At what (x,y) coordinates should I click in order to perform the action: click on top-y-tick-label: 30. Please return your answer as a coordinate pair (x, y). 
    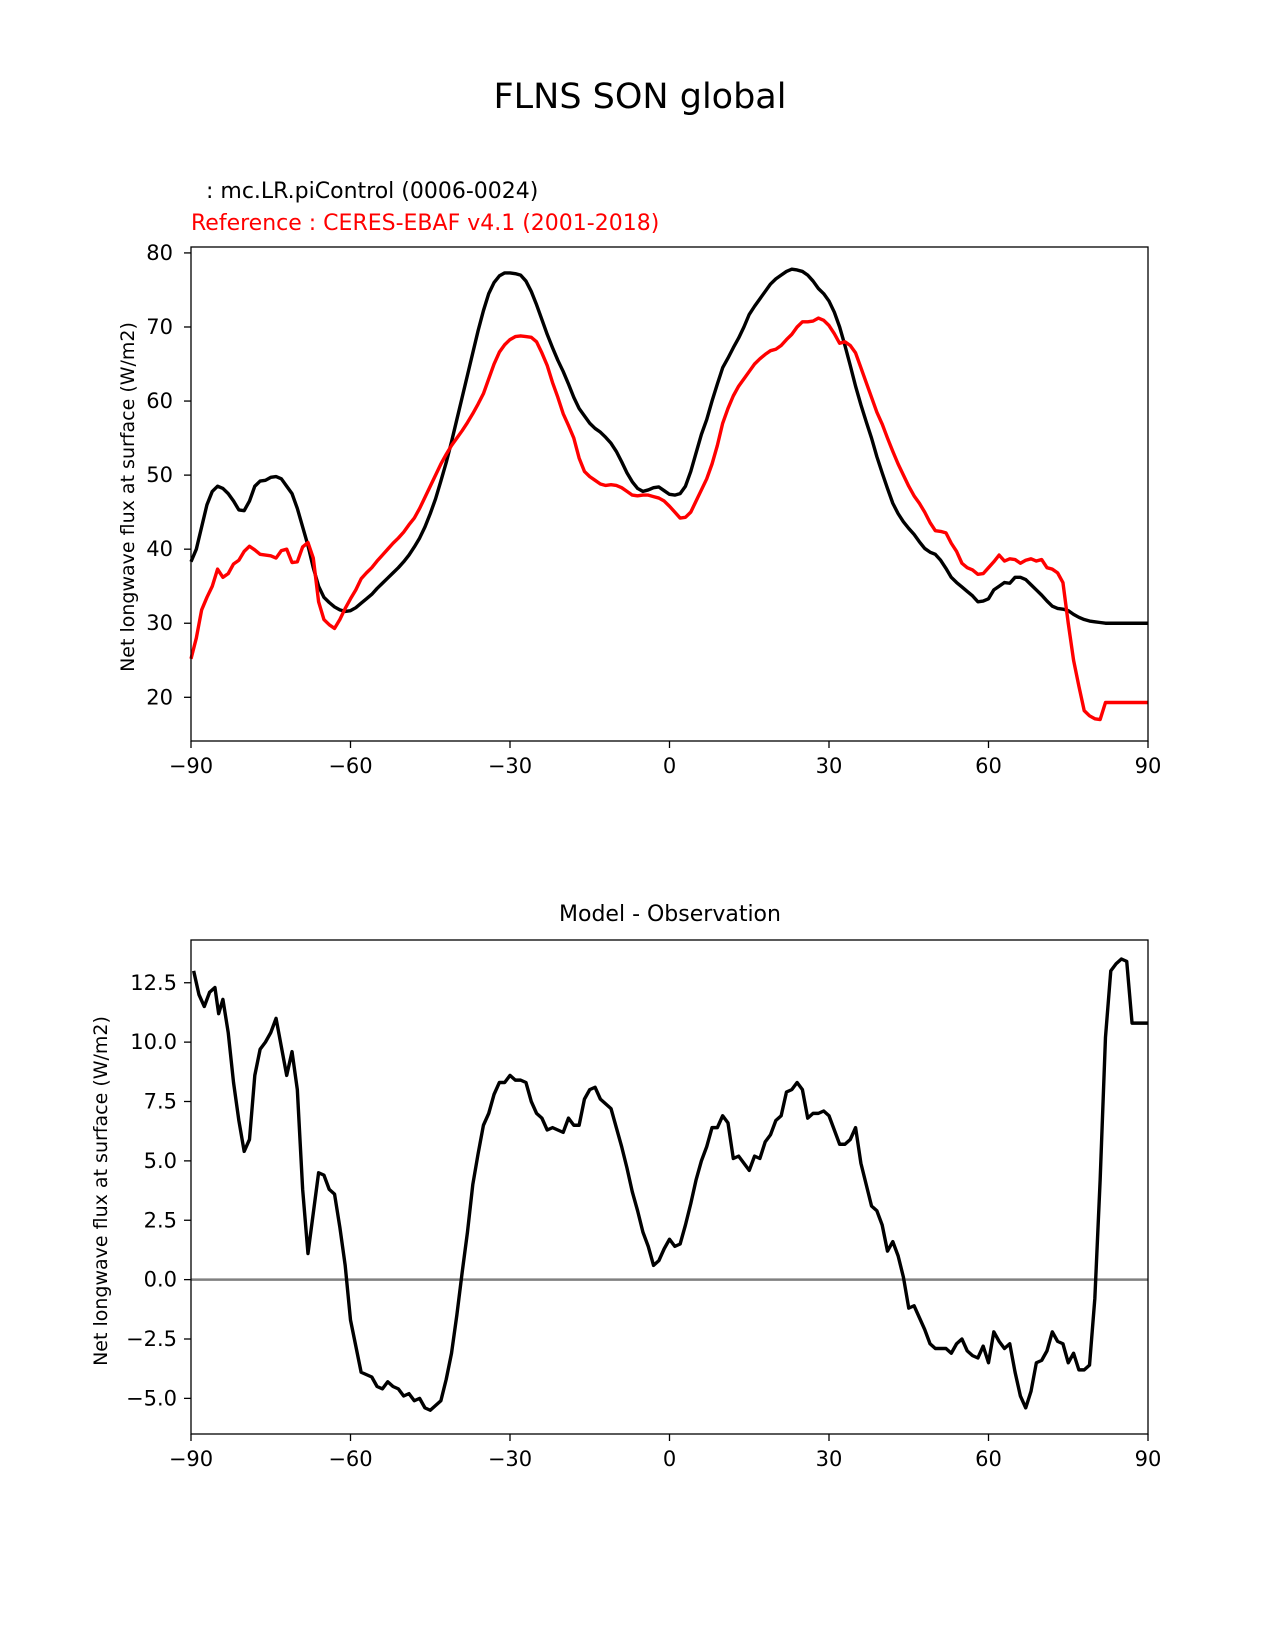
    Looking at the image, I should click on (159, 623).